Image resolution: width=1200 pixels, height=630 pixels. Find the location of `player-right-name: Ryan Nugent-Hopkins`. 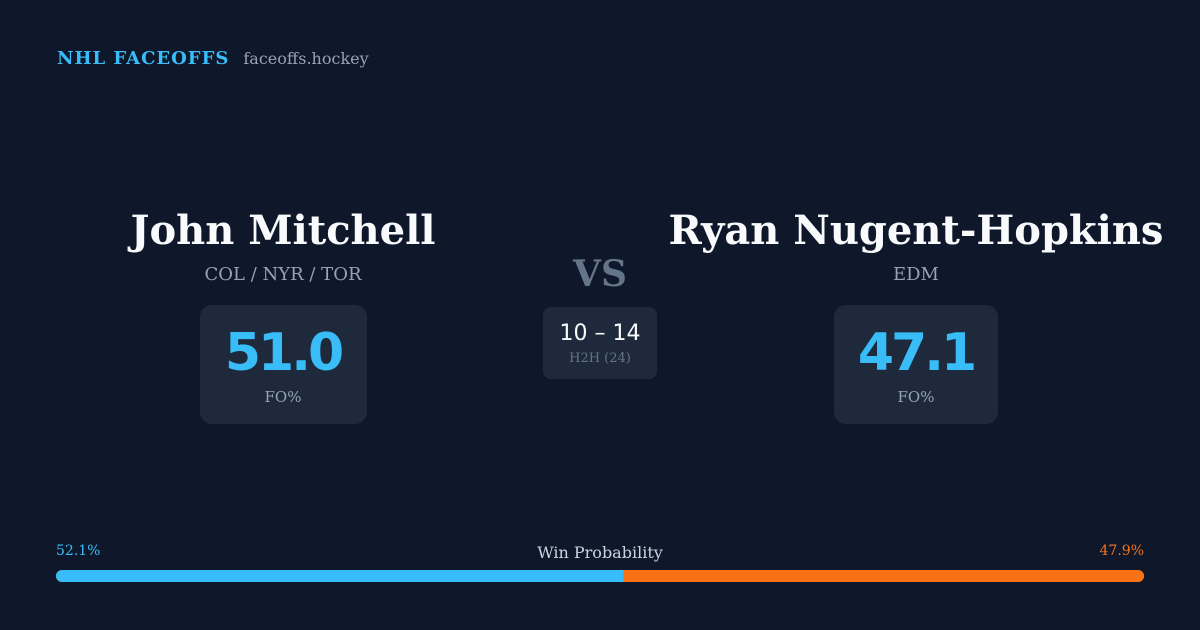

player-right-name: Ryan Nugent-Hopkins is located at coordinates (916, 230).